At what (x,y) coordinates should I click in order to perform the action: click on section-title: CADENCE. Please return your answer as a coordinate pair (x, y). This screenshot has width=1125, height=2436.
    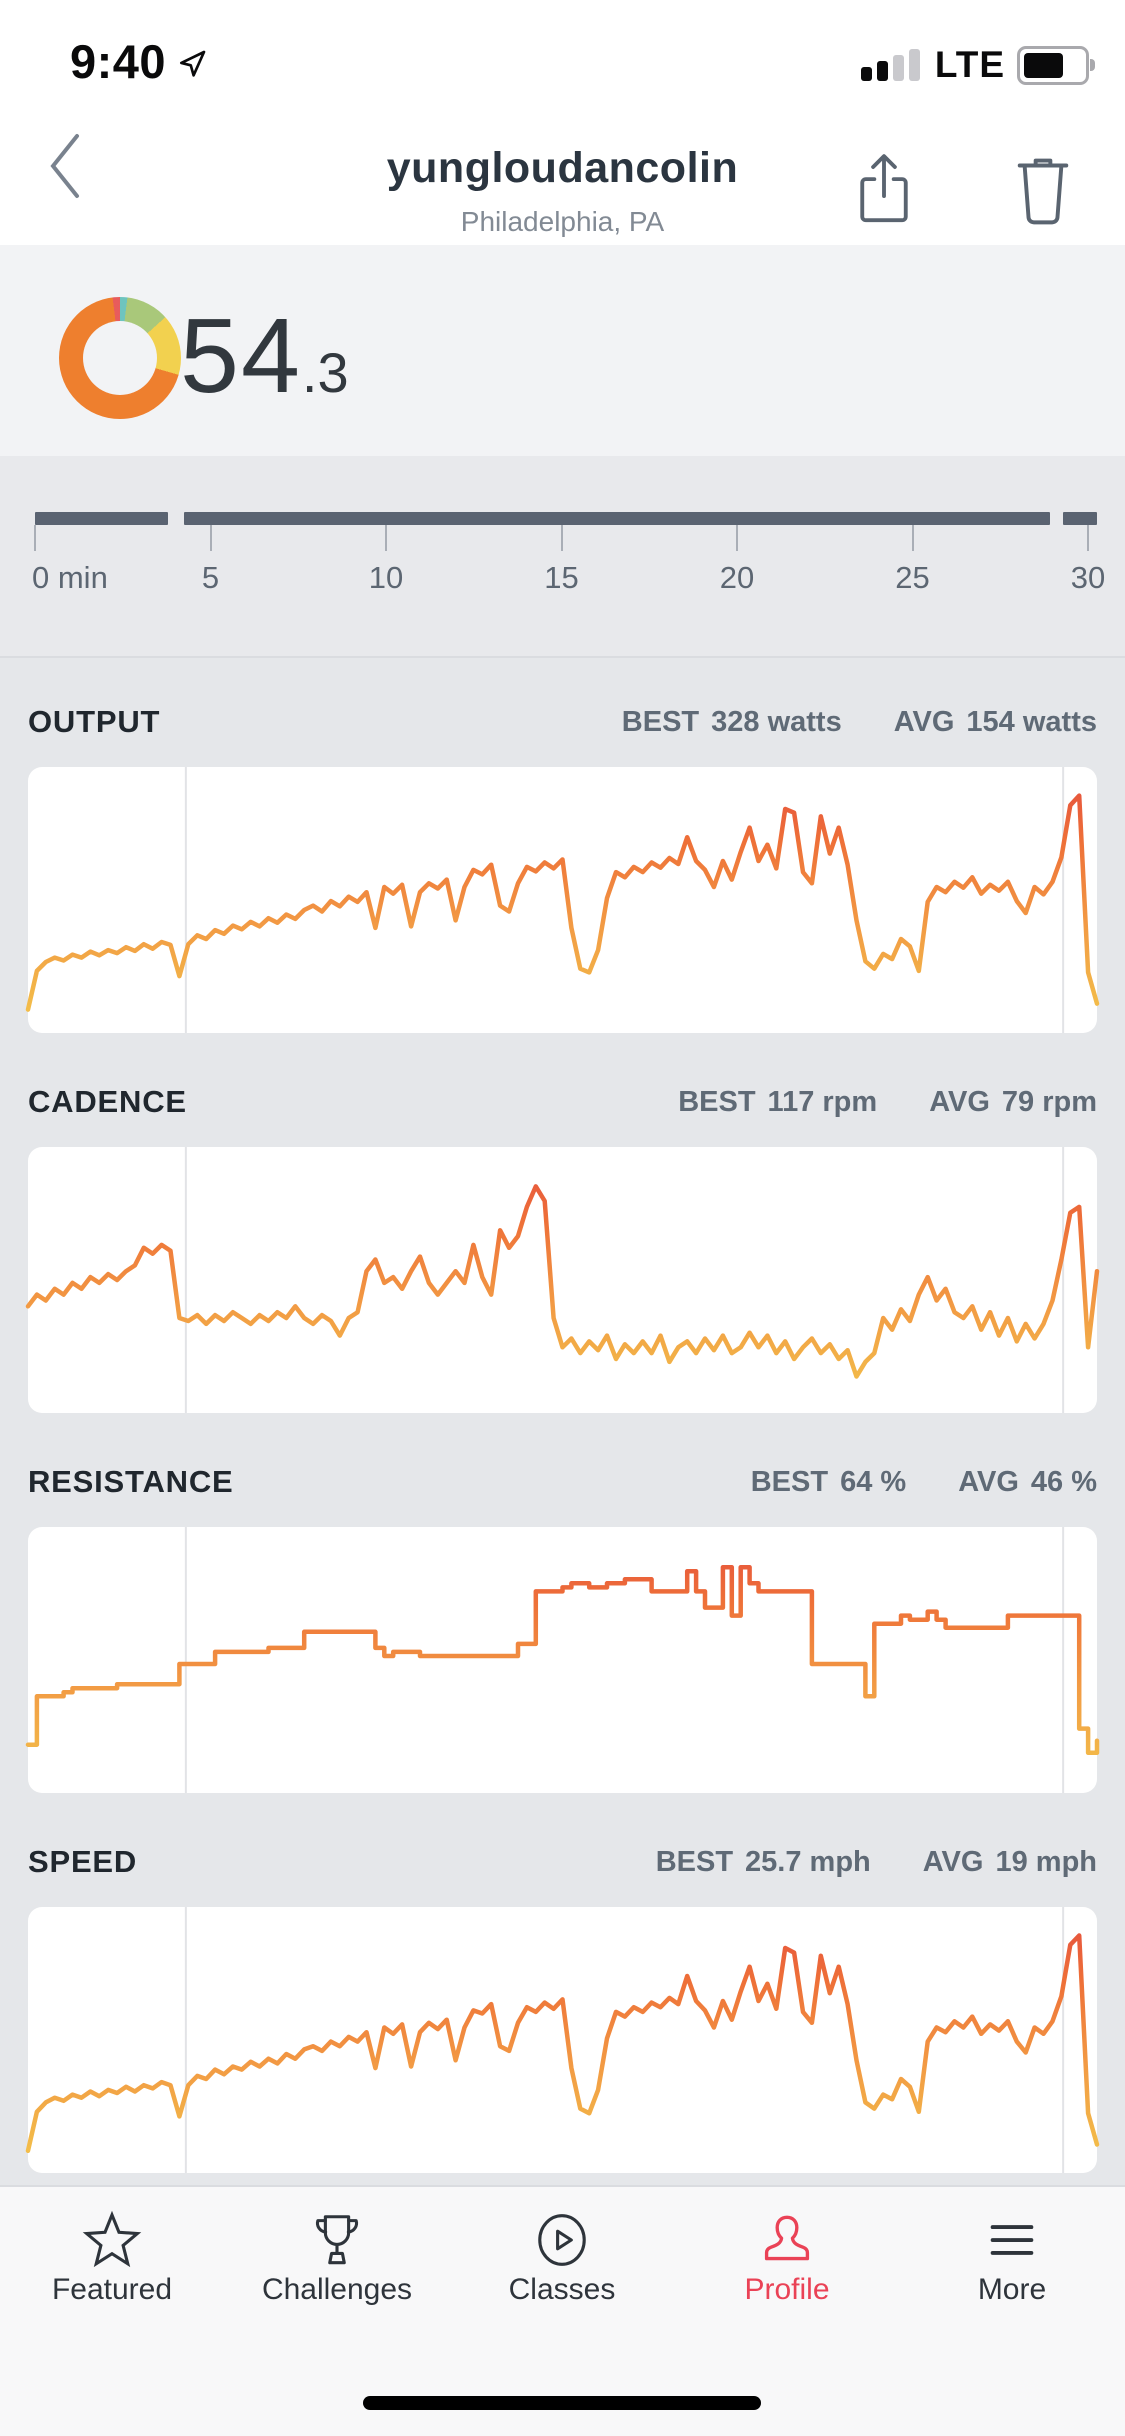
    Looking at the image, I should click on (107, 1101).